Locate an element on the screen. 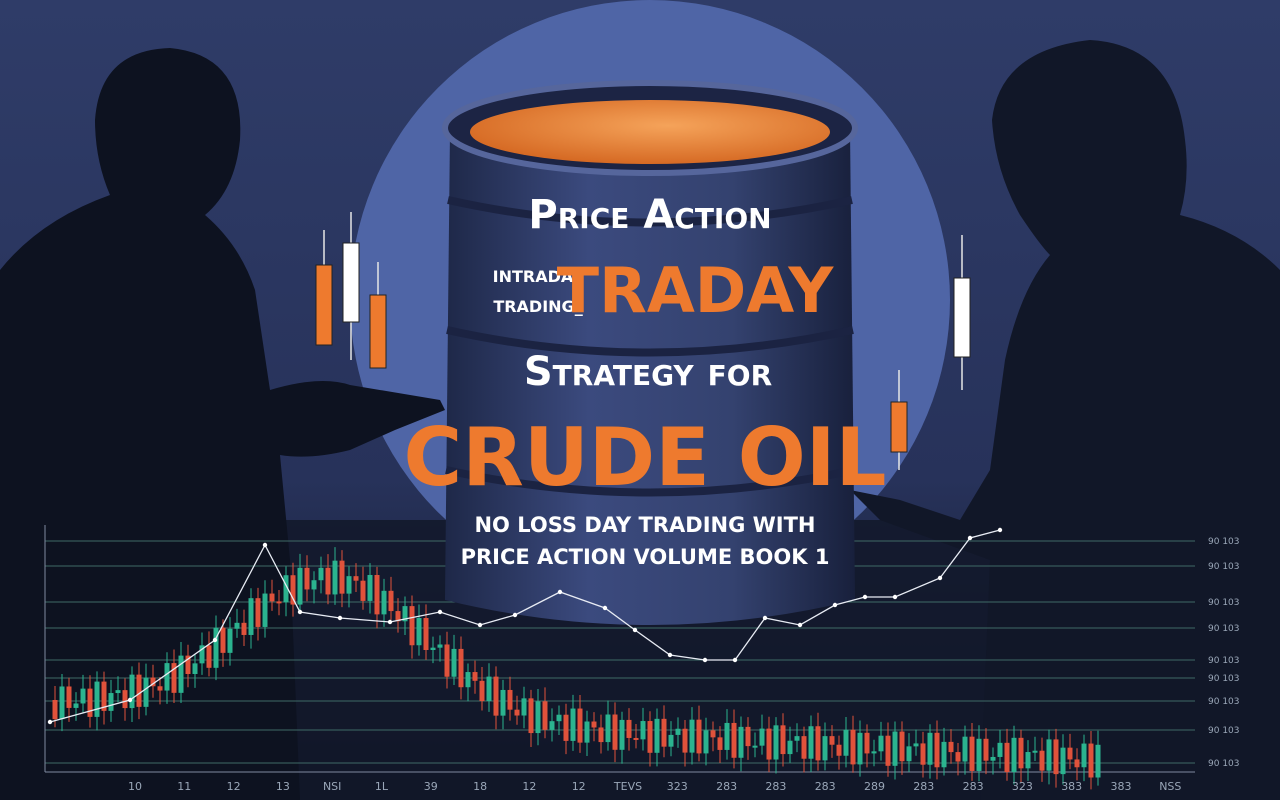 The width and height of the screenshot is (1280, 800). barrel-oil is located at coordinates (650, 132).